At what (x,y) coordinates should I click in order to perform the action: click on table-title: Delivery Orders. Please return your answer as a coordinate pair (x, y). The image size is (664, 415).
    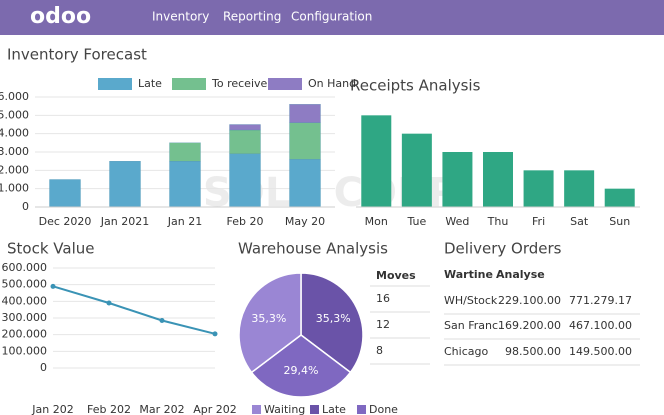
    Looking at the image, I should click on (503, 249).